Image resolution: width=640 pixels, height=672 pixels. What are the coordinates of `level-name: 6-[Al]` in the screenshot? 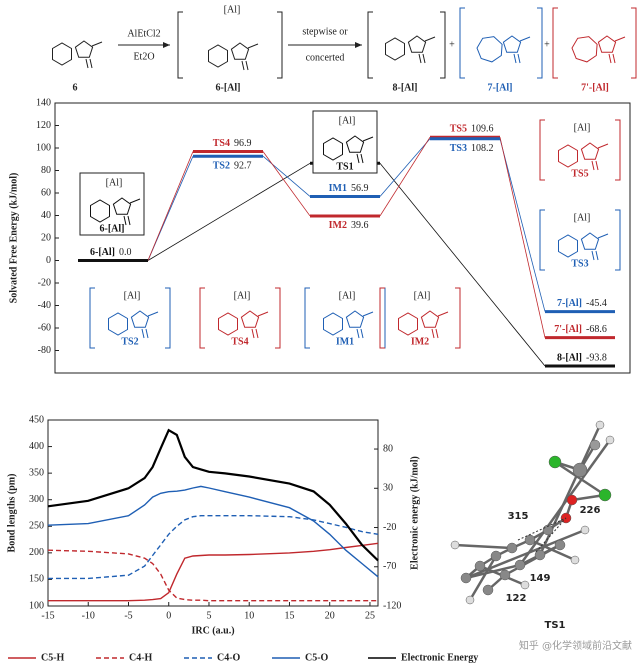 It's located at (102, 252).